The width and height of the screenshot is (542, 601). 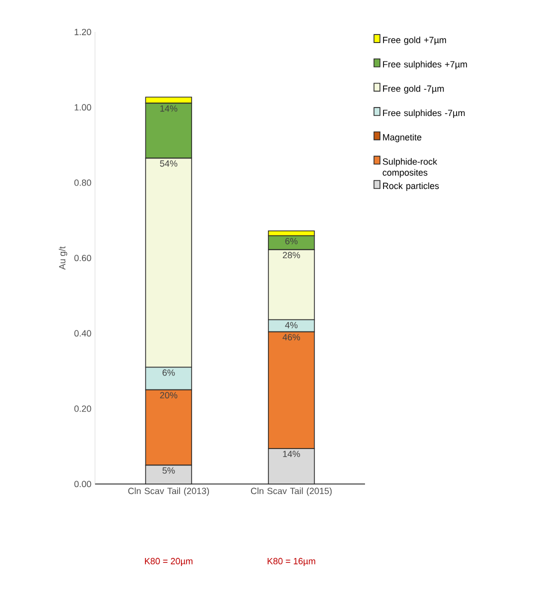 I want to click on x-tick-label: Cln Scav Tail (2015), so click(x=291, y=492).